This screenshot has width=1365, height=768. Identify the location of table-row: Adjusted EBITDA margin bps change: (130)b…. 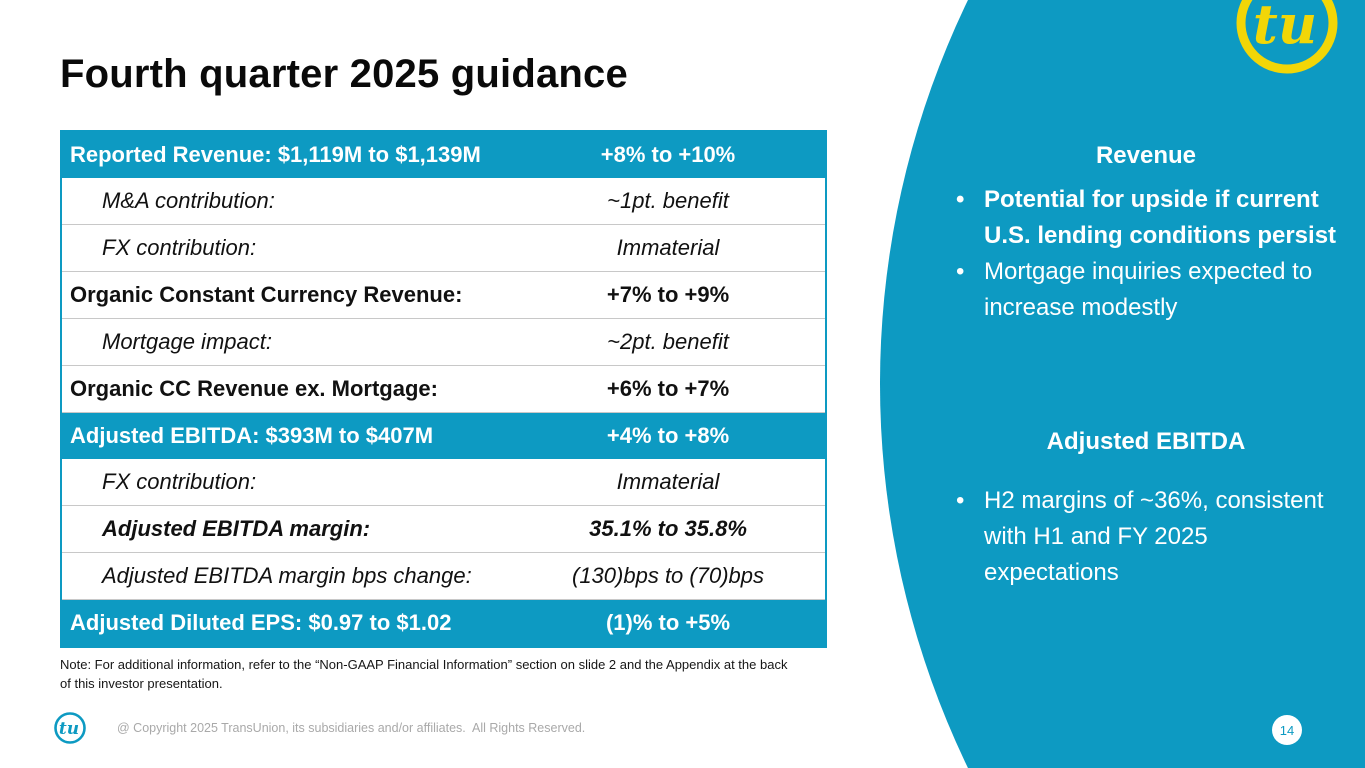
(443, 575).